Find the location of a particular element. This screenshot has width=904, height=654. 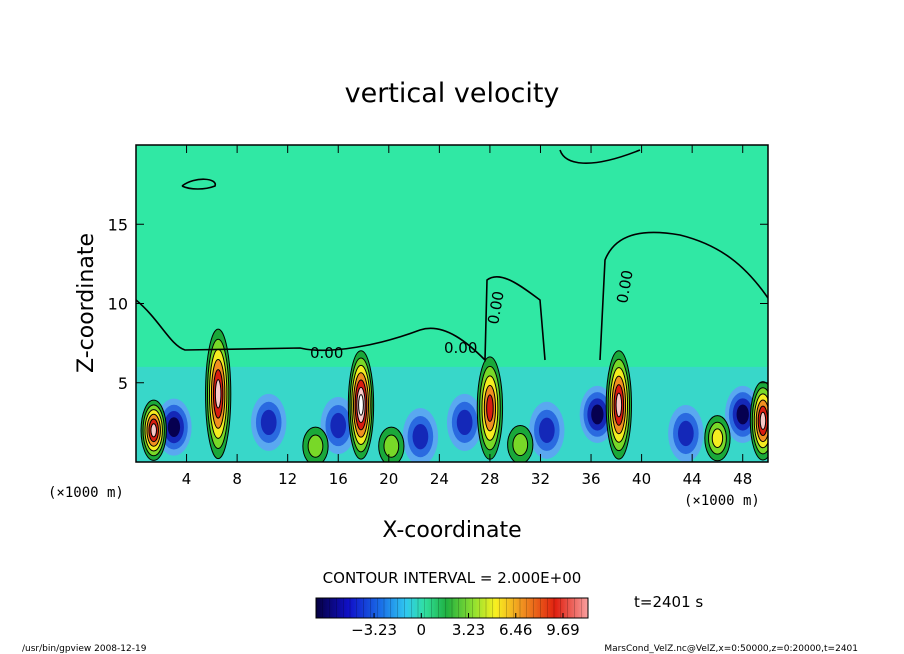

x-tick-label: 20 is located at coordinates (388, 479).